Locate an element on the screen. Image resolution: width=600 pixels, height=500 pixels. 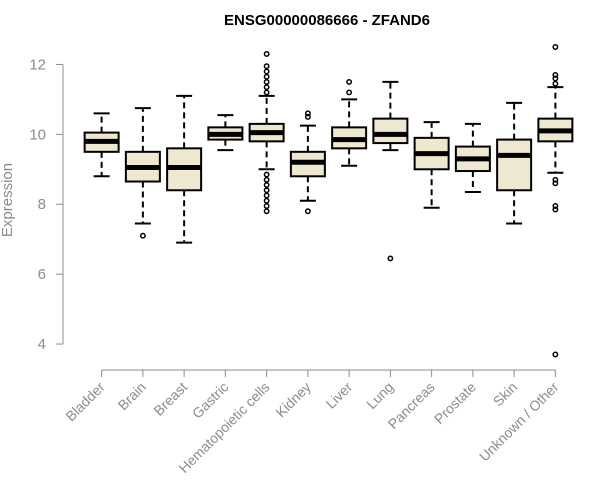
y-axis: 4 6 8 10 12 is located at coordinates (46, 204).